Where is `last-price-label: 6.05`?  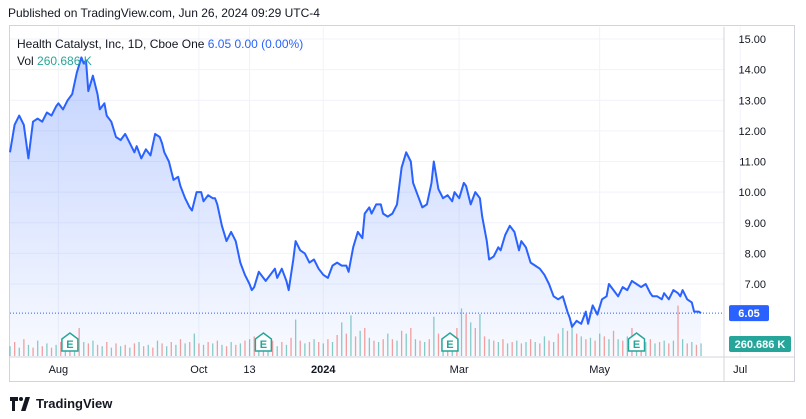 last-price-label: 6.05 is located at coordinates (748, 314).